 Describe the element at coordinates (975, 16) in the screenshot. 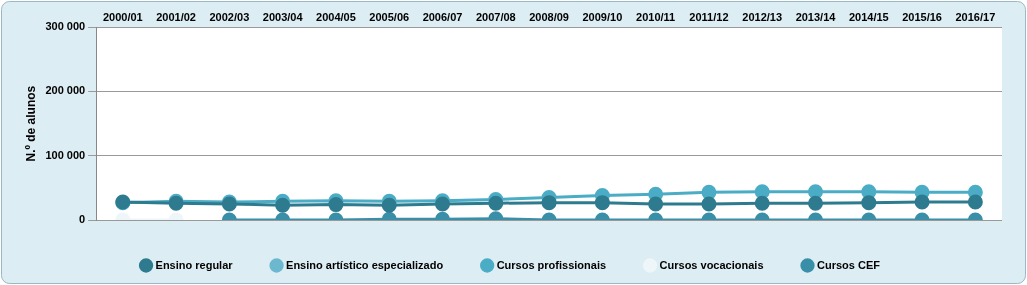

I see `x-tick-label: 2016/17` at that location.